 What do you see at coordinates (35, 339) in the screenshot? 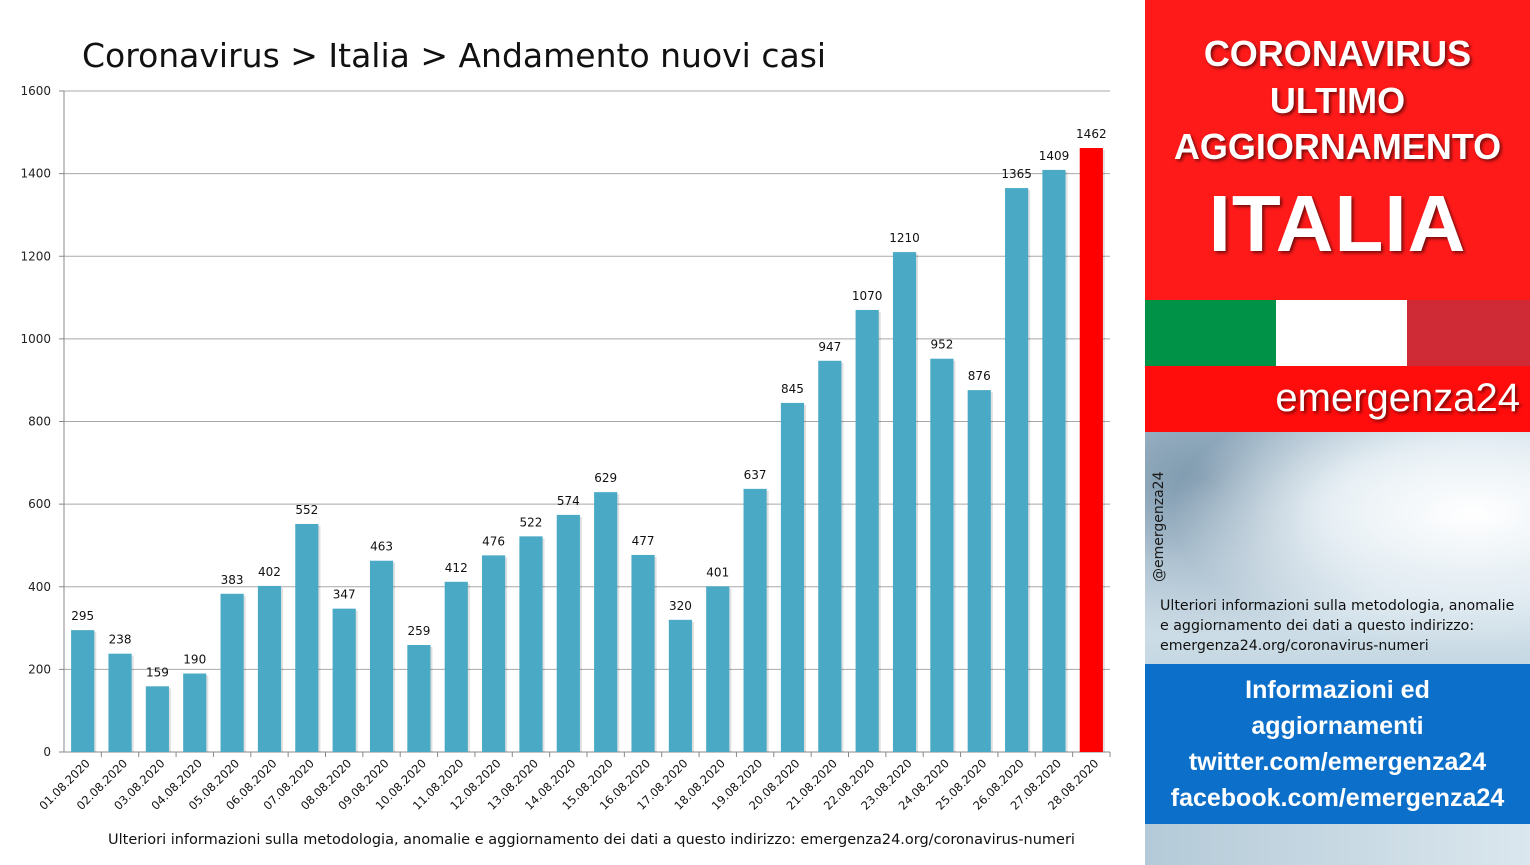
I see `y-tick-label: 1000` at bounding box center [35, 339].